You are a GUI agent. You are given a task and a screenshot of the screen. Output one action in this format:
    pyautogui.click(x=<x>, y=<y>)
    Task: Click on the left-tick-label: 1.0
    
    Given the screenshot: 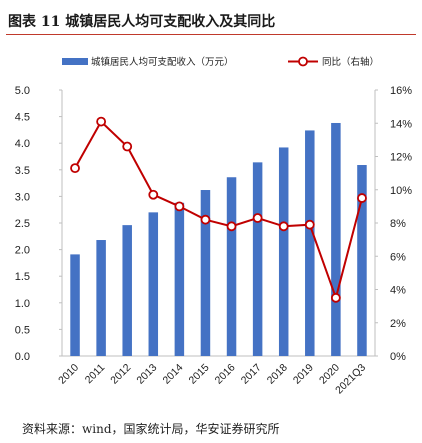 What is the action you would take?
    pyautogui.click(x=22, y=304)
    